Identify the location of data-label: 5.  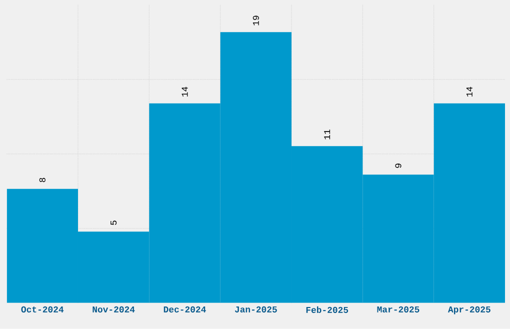
(113, 222).